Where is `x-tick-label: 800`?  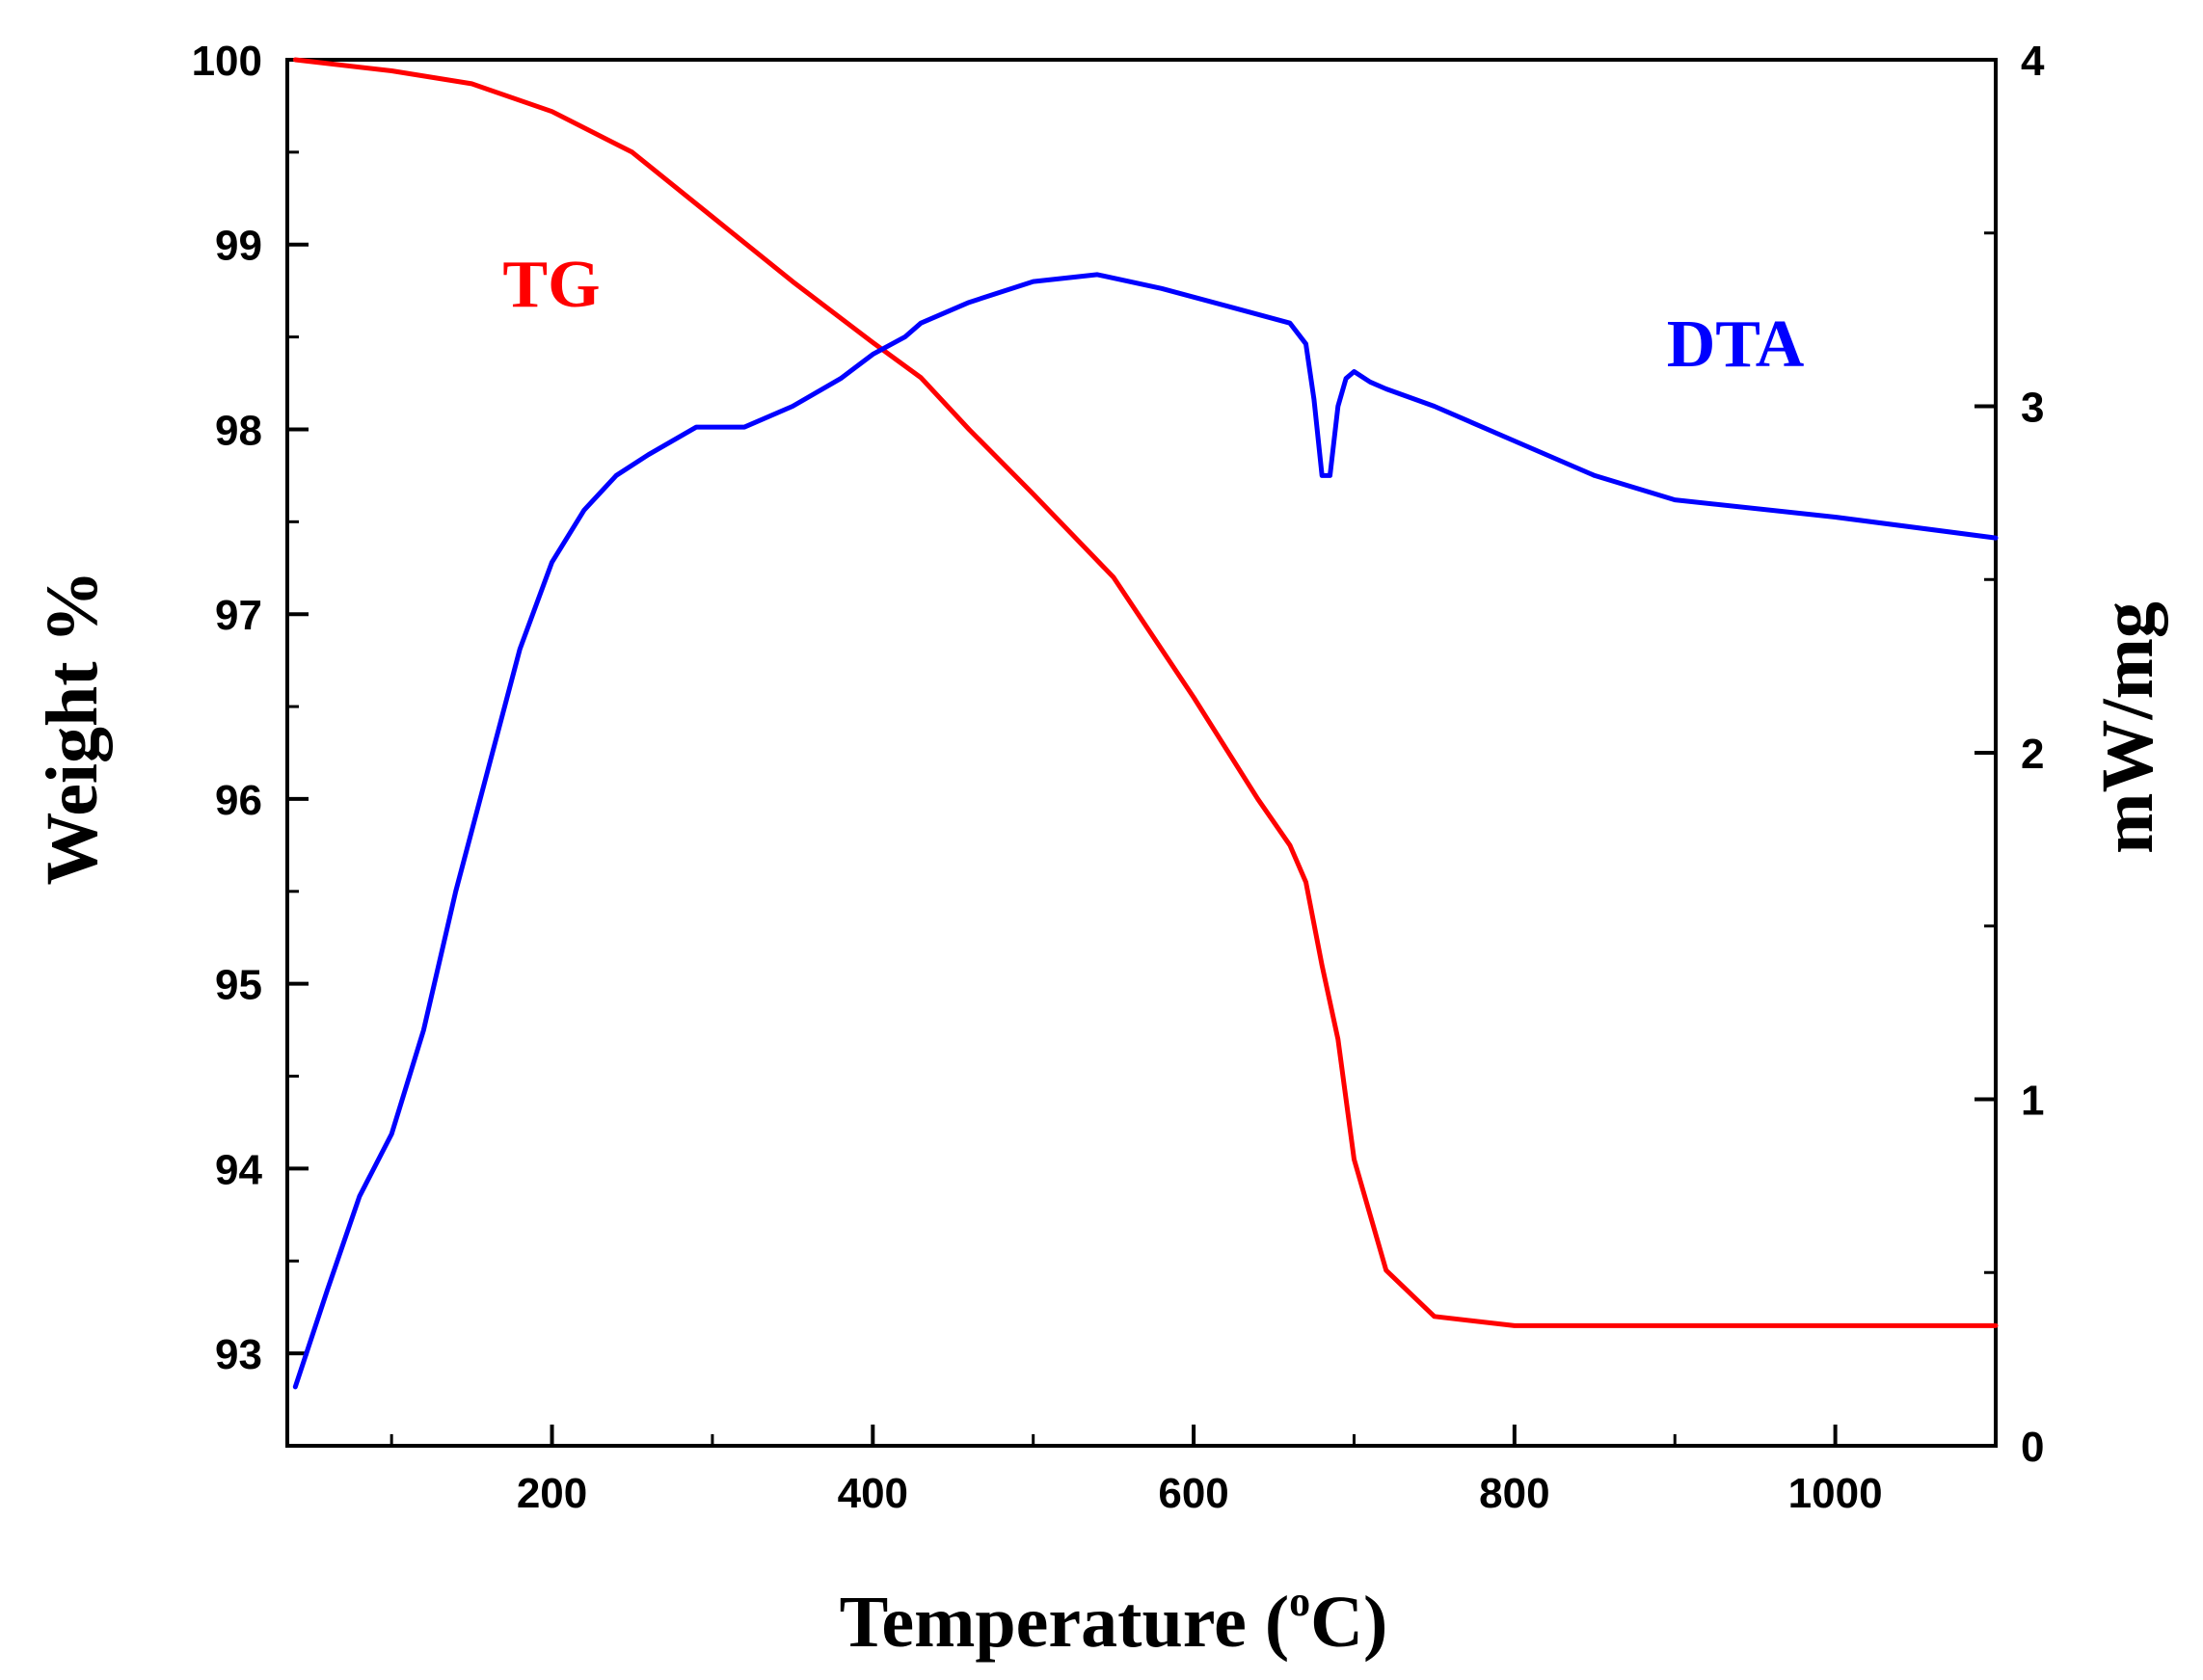
x-tick-label: 800 is located at coordinates (1514, 1494).